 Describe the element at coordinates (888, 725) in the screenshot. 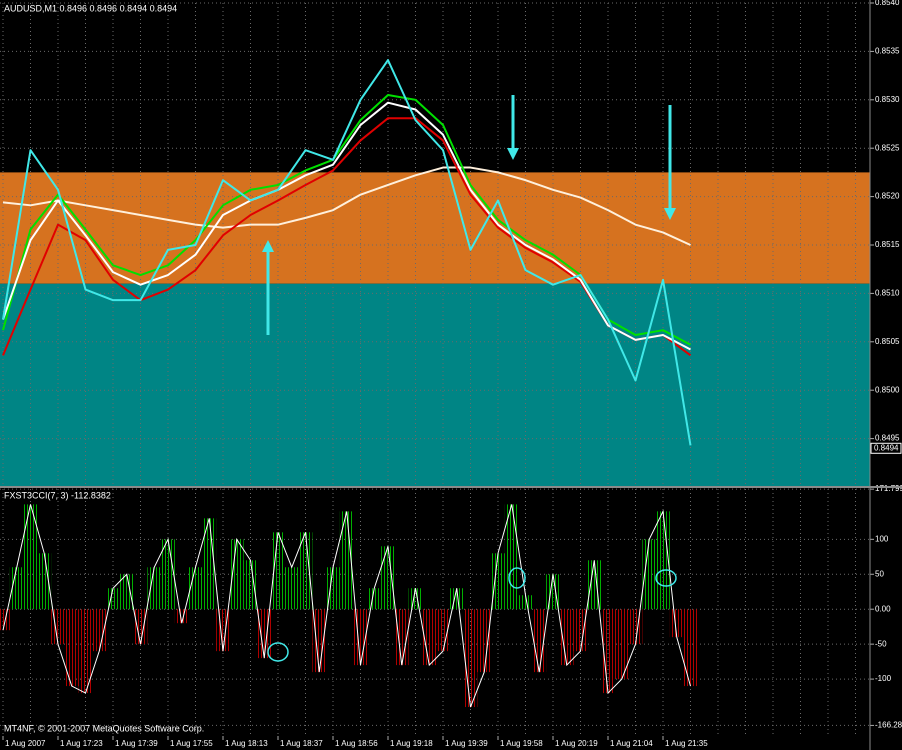

I see `y-tick-label: -166.2851` at that location.